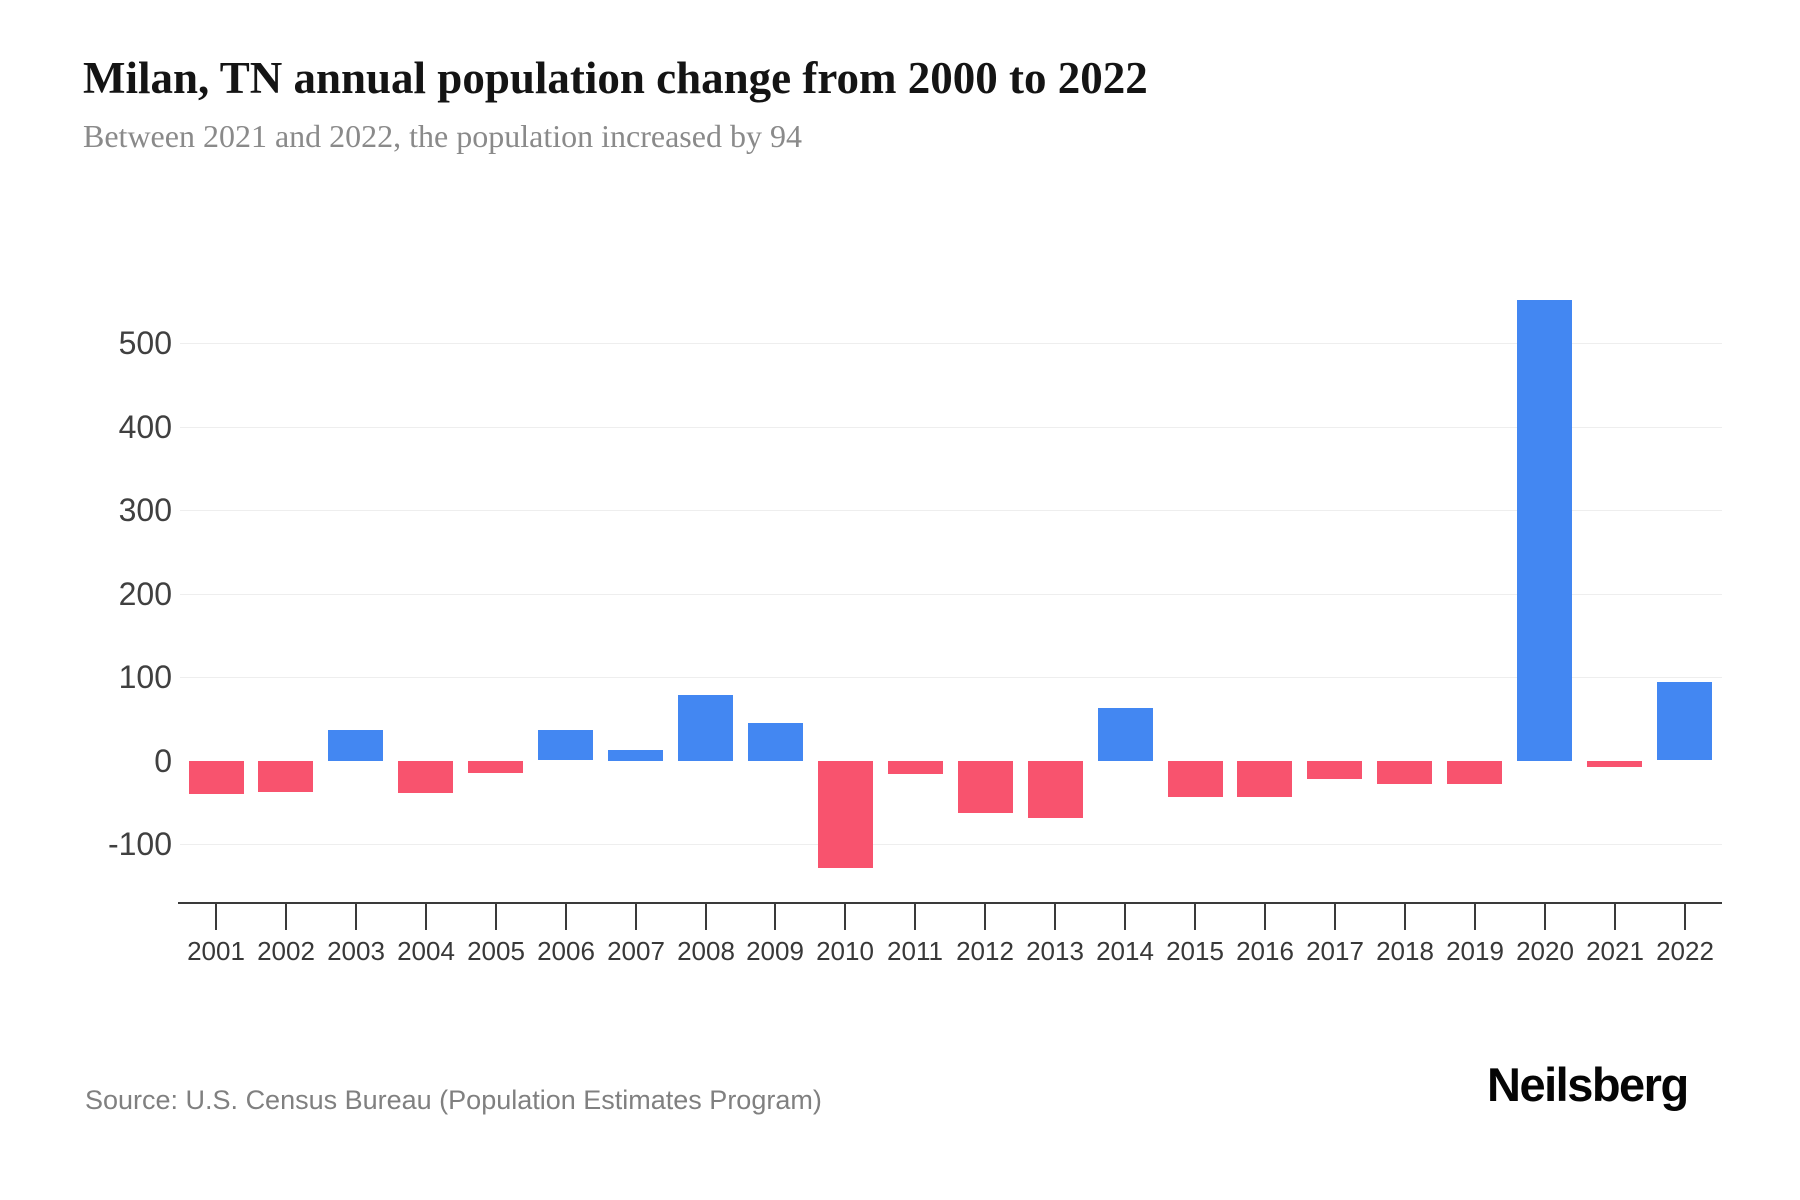 Image resolution: width=1800 pixels, height=1200 pixels. I want to click on bar-2016, so click(1264, 779).